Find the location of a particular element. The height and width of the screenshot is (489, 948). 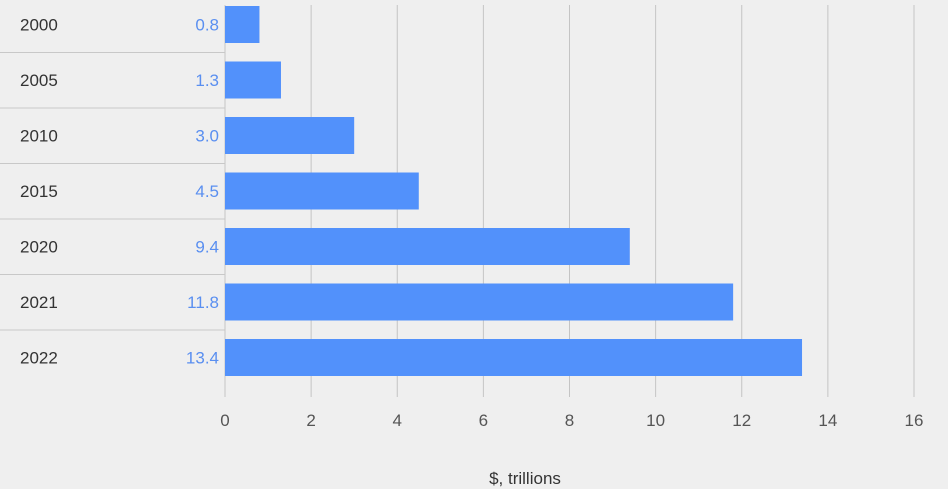

x-tick-label: 12 is located at coordinates (741, 420).